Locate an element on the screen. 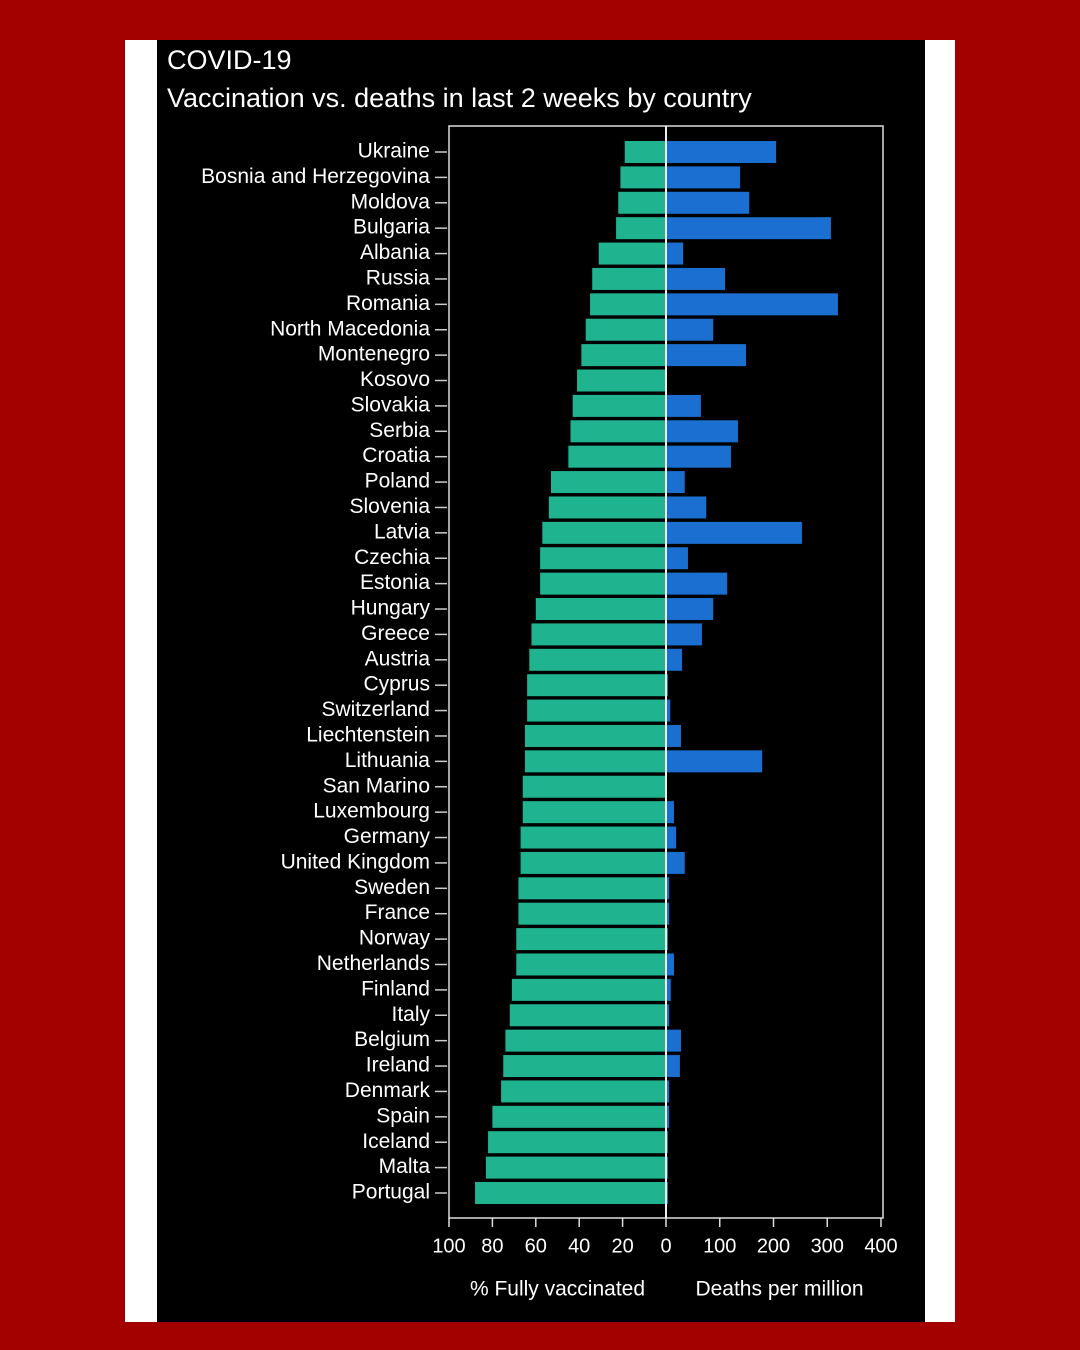 This screenshot has height=1350, width=1080. y-tick-label: Liechtenstein is located at coordinates (368, 735).